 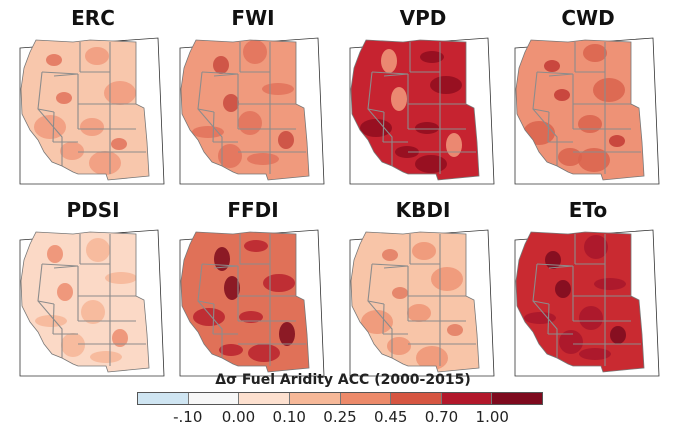 What do you see at coordinates (253, 96) in the screenshot?
I see `map-panel: FWI` at bounding box center [253, 96].